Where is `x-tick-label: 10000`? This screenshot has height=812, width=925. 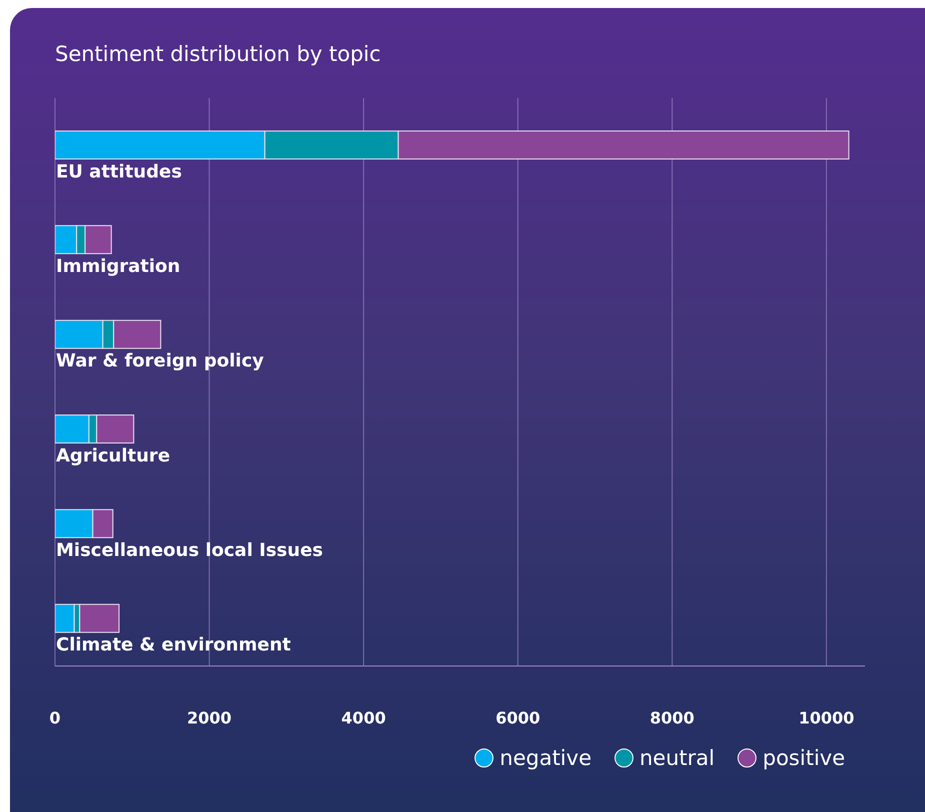 x-tick-label: 10000 is located at coordinates (826, 718).